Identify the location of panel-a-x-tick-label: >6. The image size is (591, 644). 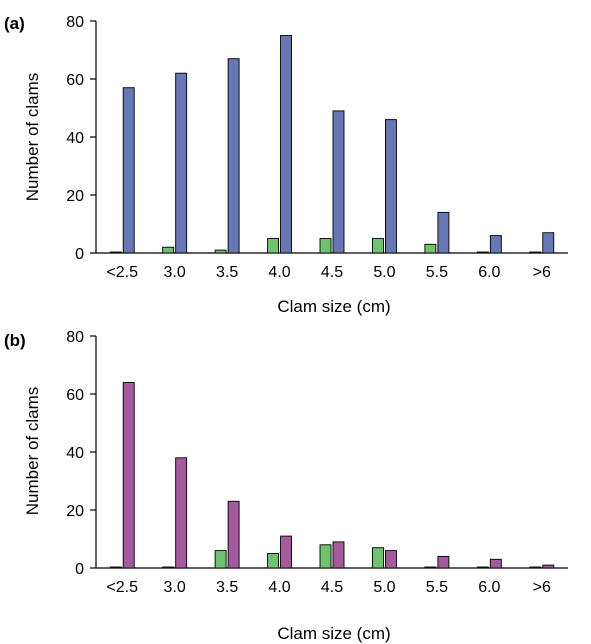
(542, 272).